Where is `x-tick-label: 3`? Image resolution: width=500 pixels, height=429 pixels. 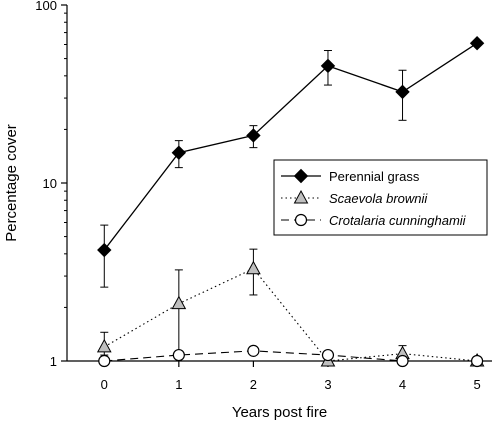 x-tick-label: 3 is located at coordinates (327, 384).